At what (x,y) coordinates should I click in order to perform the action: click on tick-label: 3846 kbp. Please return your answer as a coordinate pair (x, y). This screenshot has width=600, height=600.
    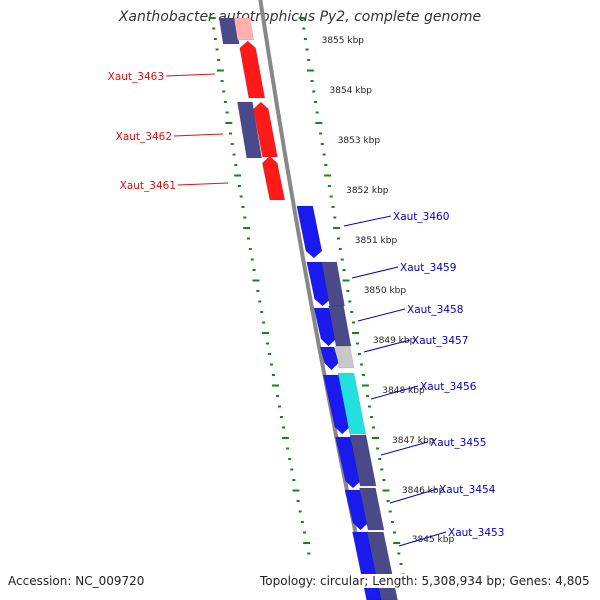
    Looking at the image, I should click on (423, 491).